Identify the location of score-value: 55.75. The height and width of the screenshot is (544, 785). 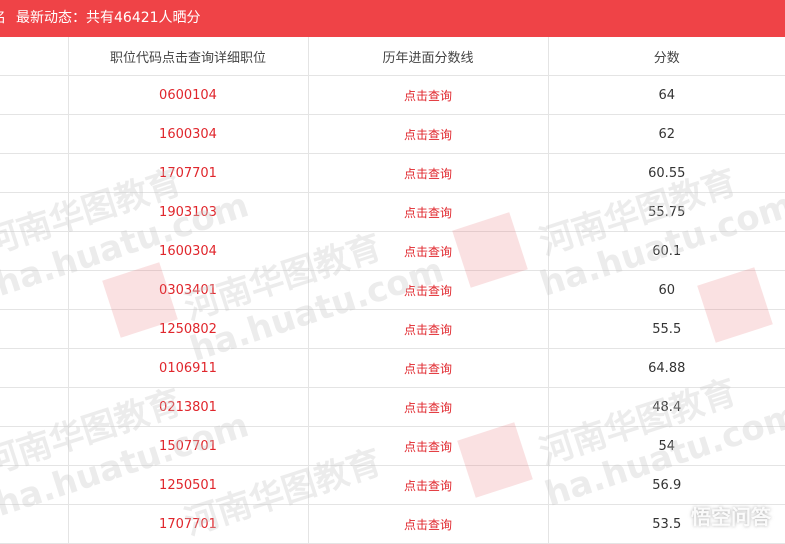
(666, 212).